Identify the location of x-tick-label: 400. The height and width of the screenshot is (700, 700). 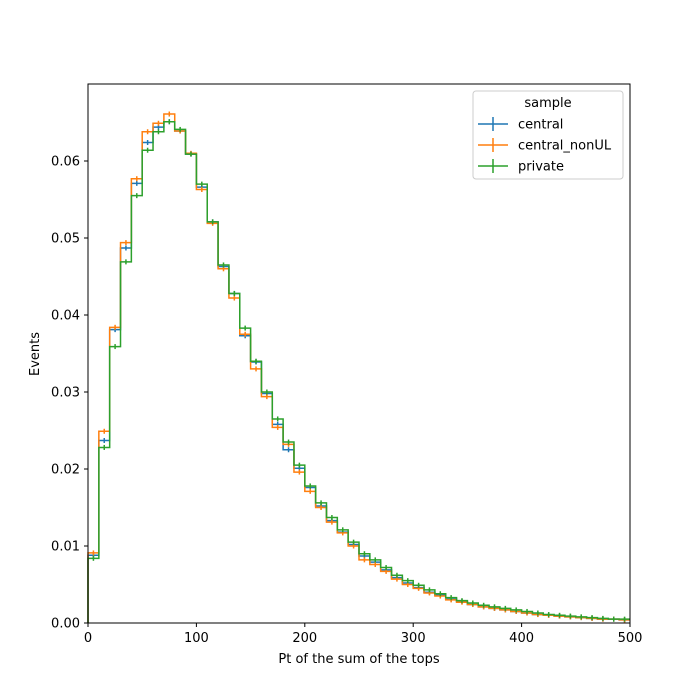
(521, 638).